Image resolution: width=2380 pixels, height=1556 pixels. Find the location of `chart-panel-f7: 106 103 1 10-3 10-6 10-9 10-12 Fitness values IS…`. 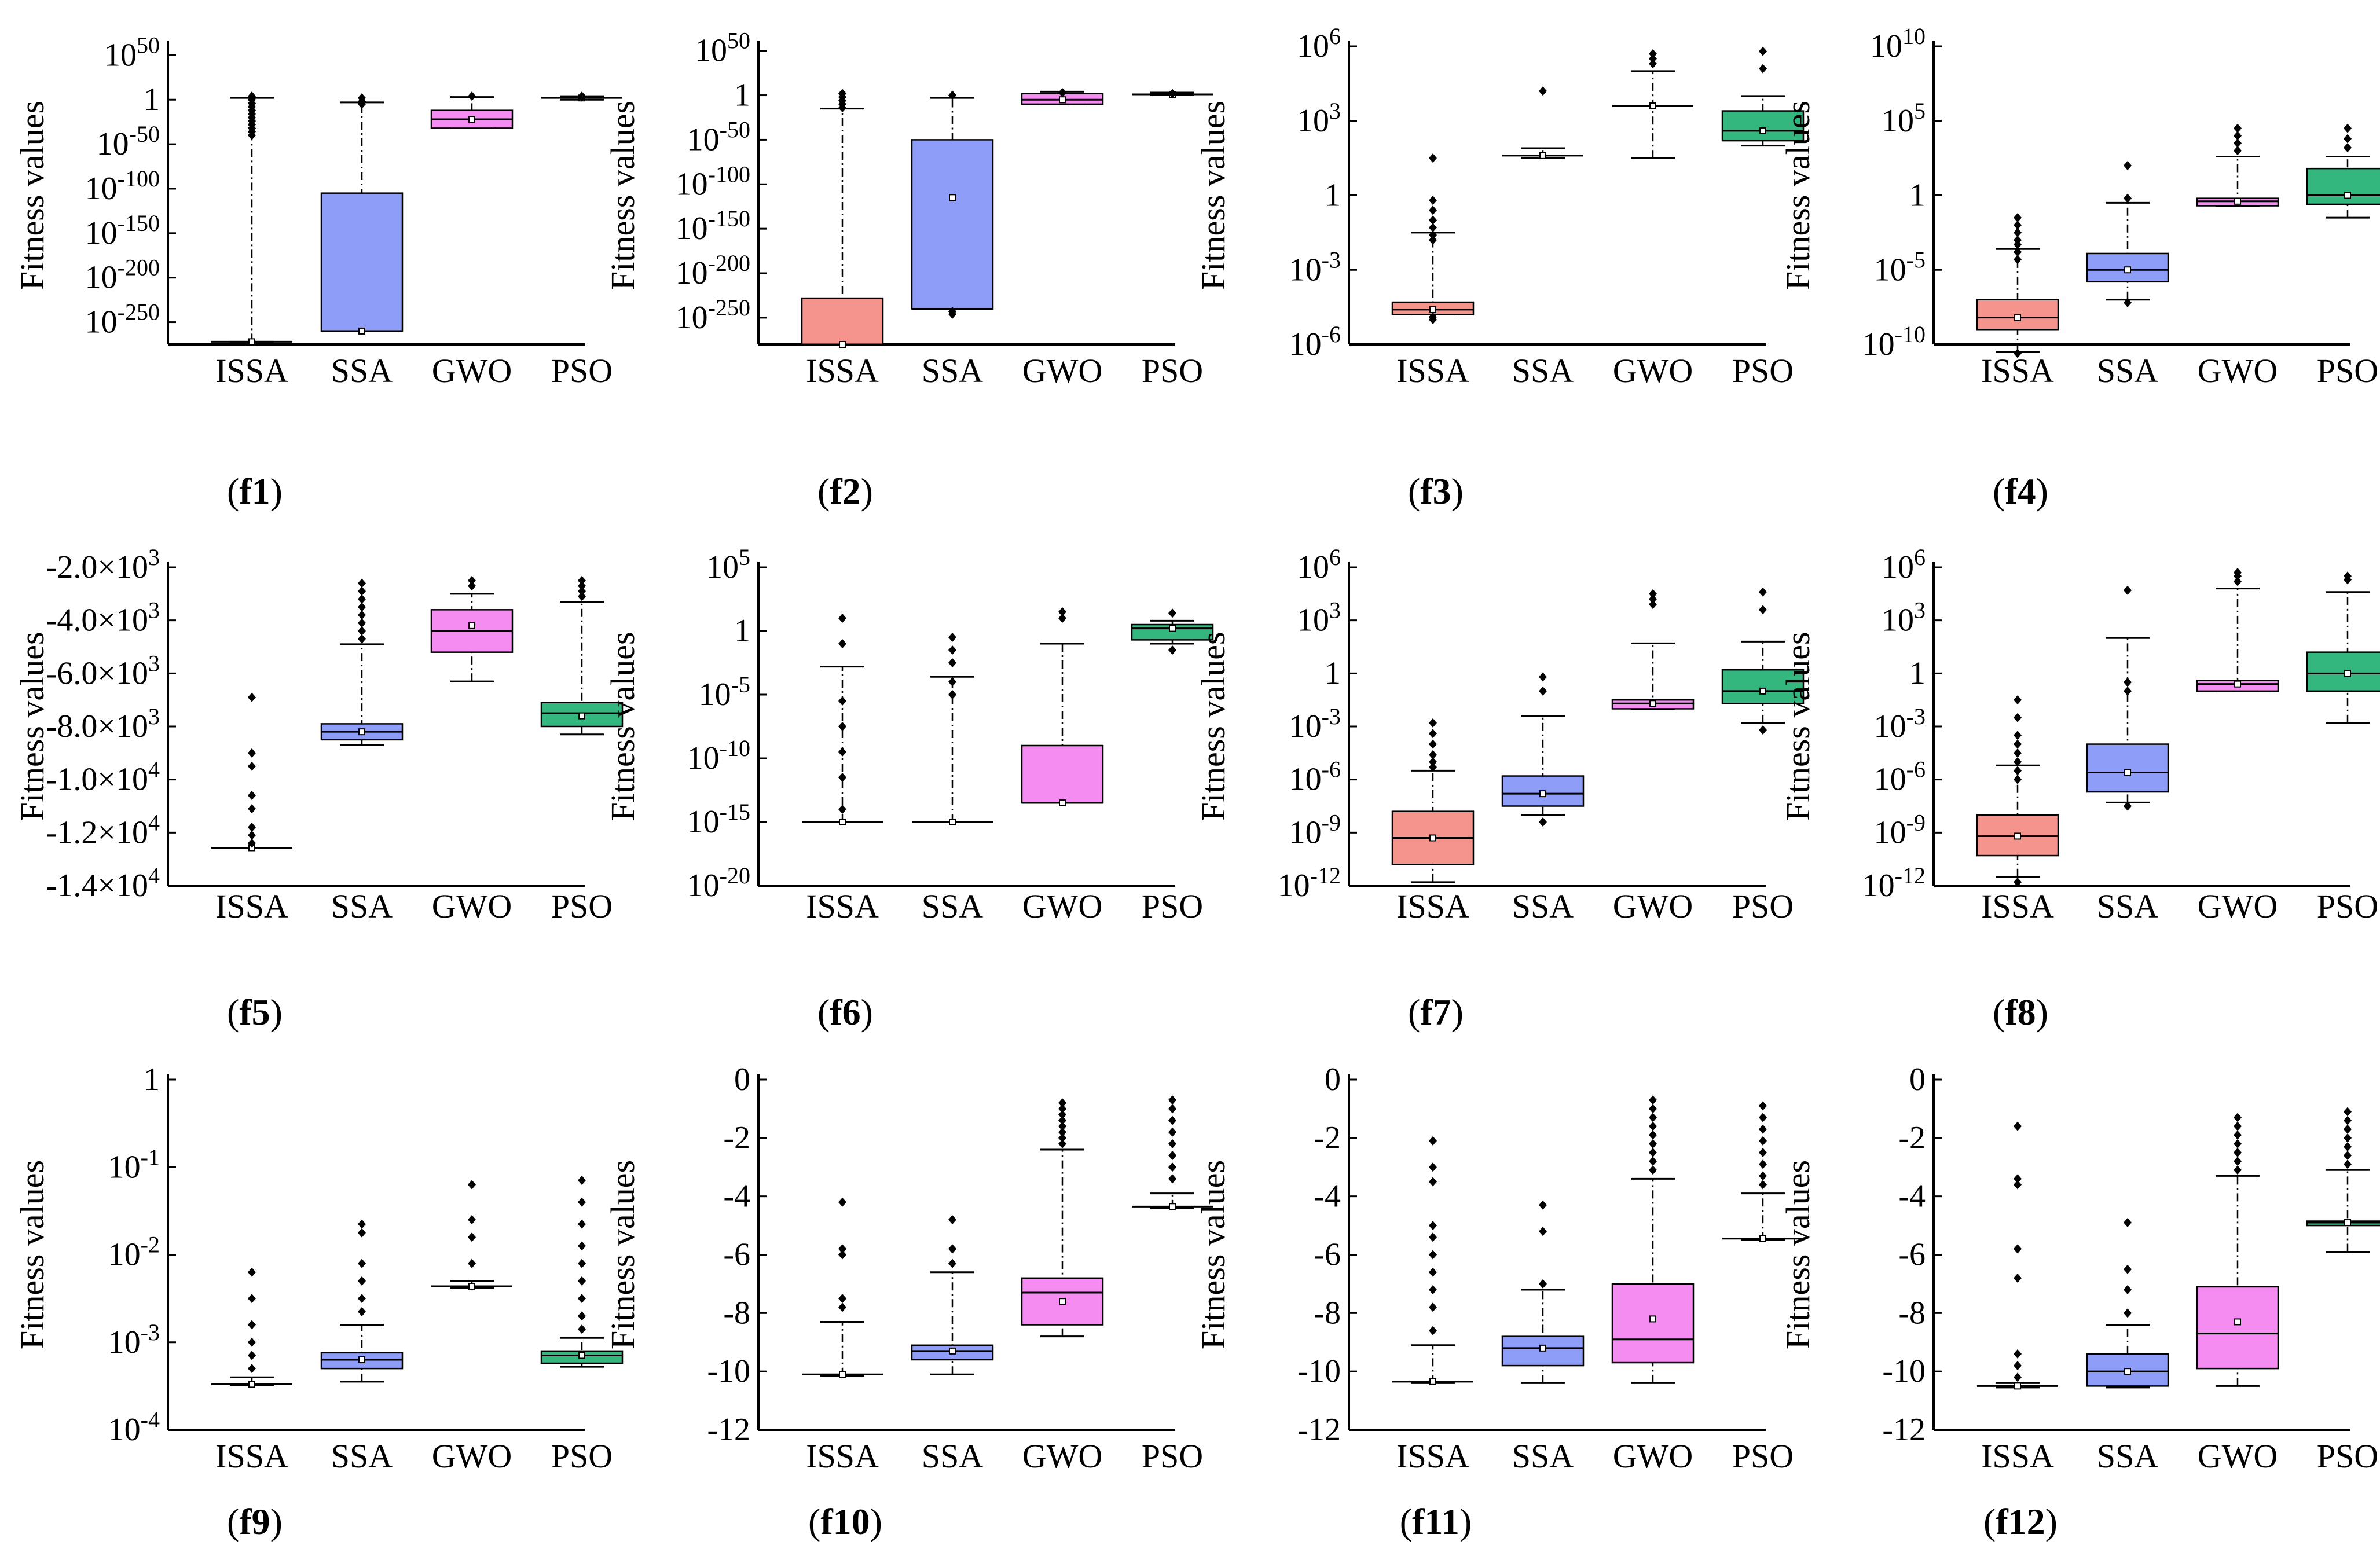

chart-panel-f7: 106 103 1 10-3 10-6 10-9 10-12 Fitness values IS… is located at coordinates (1499, 789).